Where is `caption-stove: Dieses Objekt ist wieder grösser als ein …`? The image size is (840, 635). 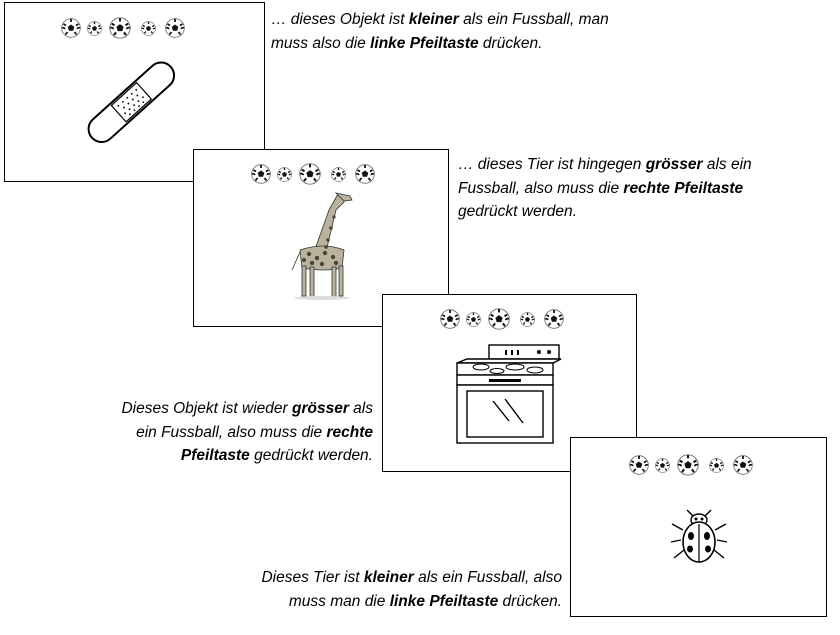
caption-stove: Dieses Objekt ist wieder grösser als ein … is located at coordinates (226, 432).